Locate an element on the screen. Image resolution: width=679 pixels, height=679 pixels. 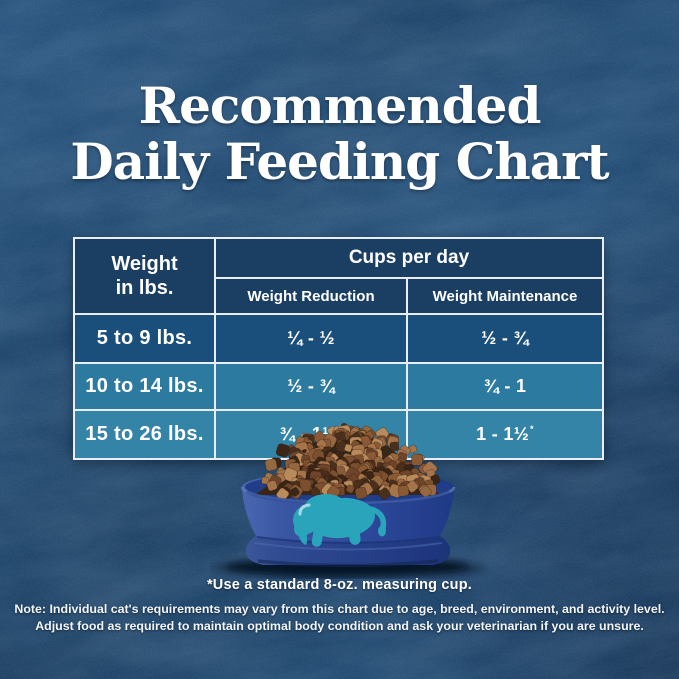
bowl-foot-groove-top is located at coordinates (348, 540).